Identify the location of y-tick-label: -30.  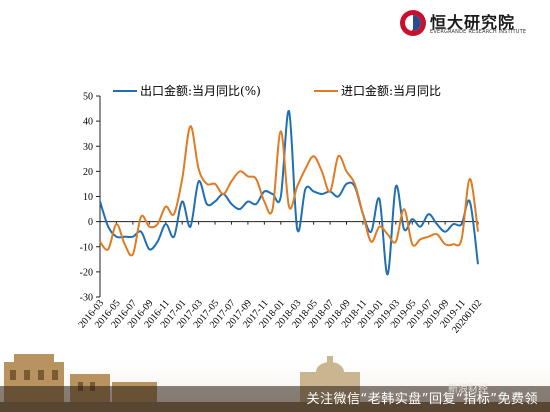
(86, 298).